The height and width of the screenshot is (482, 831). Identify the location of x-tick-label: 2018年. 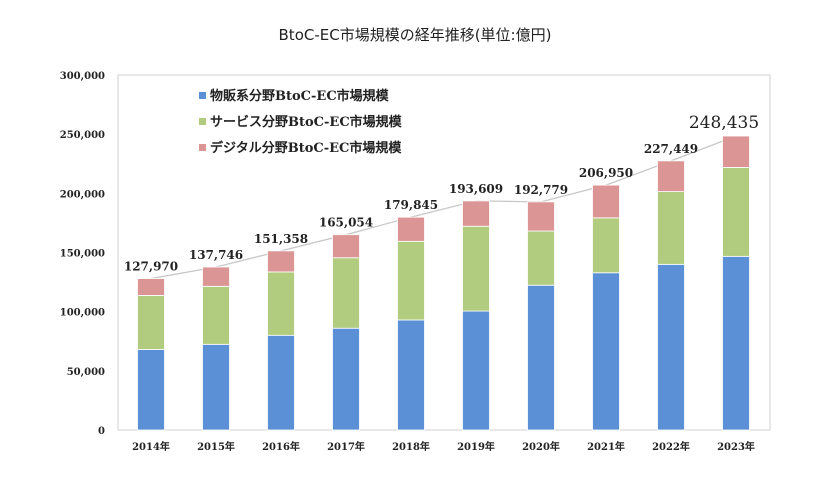
(411, 446).